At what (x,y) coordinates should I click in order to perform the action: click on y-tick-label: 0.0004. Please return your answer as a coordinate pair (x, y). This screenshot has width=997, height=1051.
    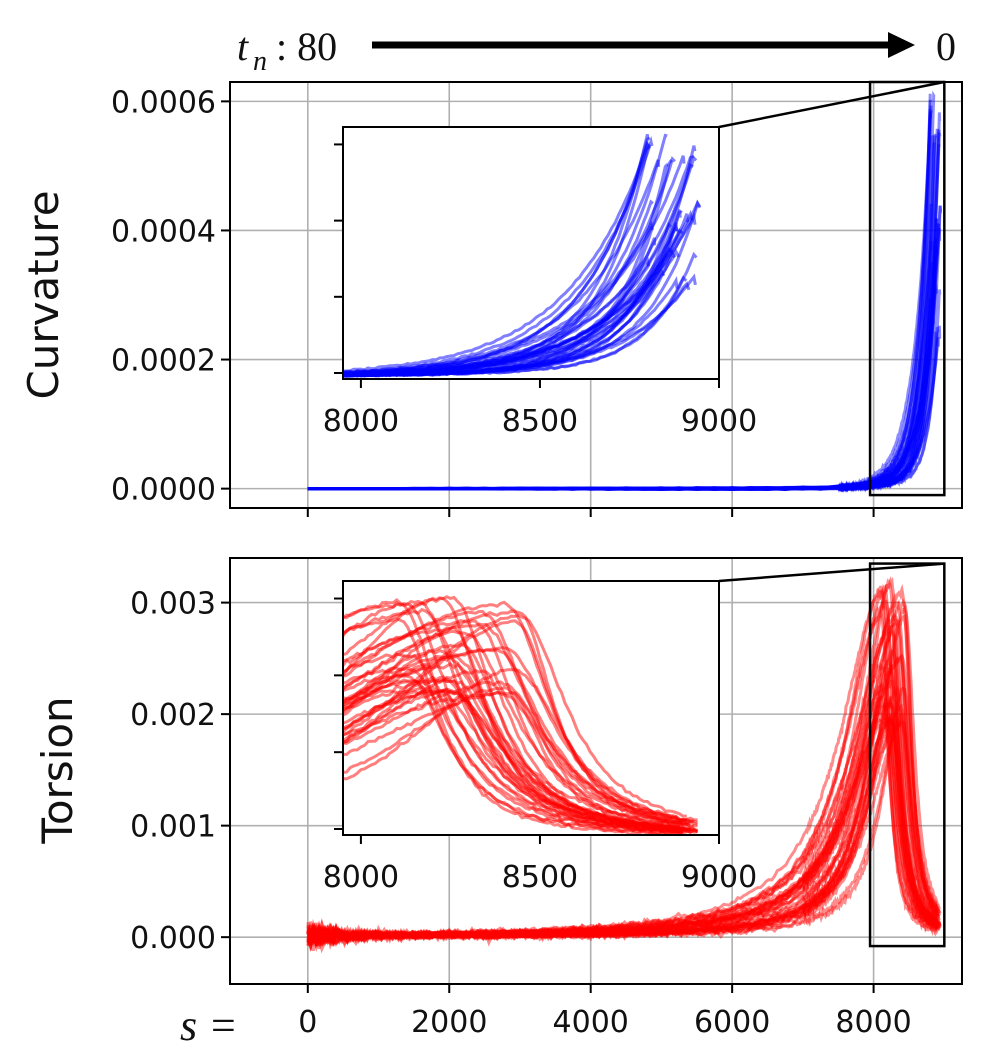
    Looking at the image, I should click on (163, 231).